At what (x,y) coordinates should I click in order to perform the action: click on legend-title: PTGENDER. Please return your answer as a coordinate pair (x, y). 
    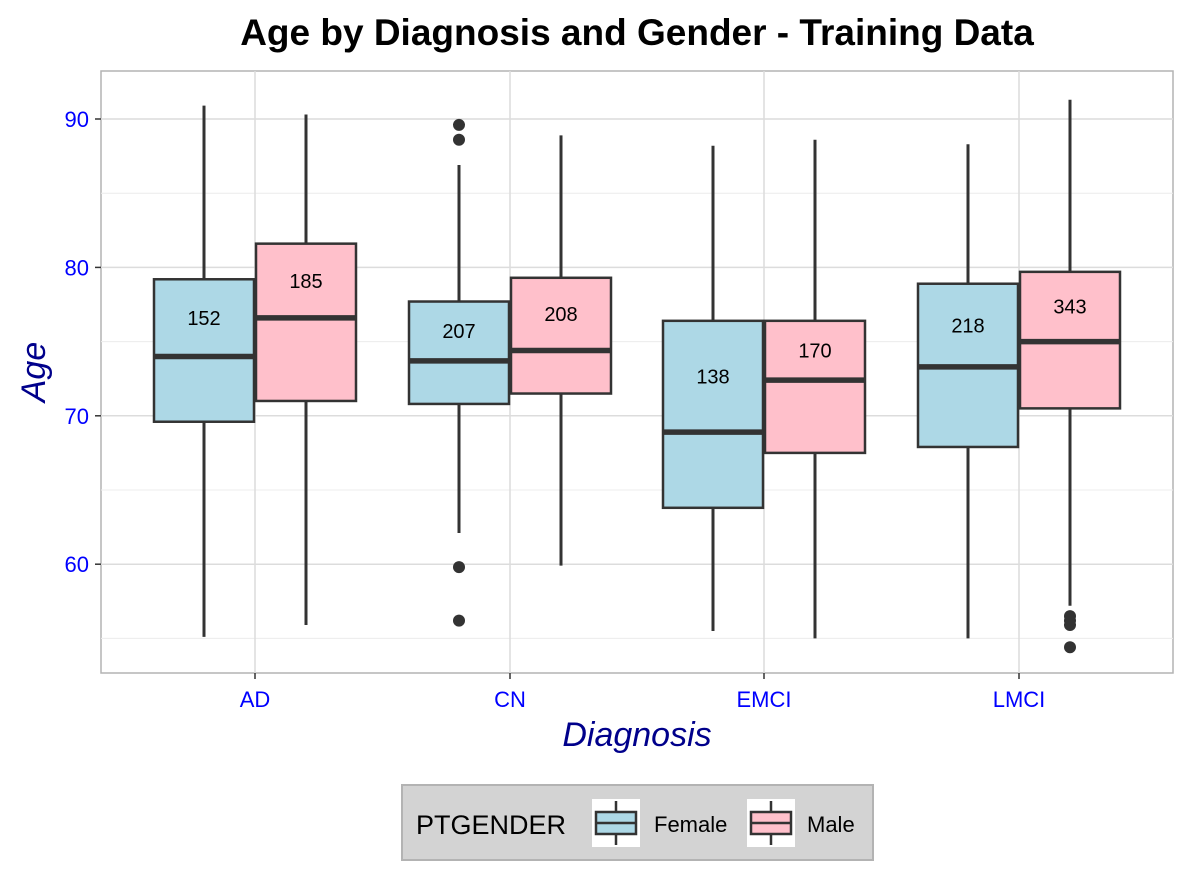
    Looking at the image, I should click on (491, 825).